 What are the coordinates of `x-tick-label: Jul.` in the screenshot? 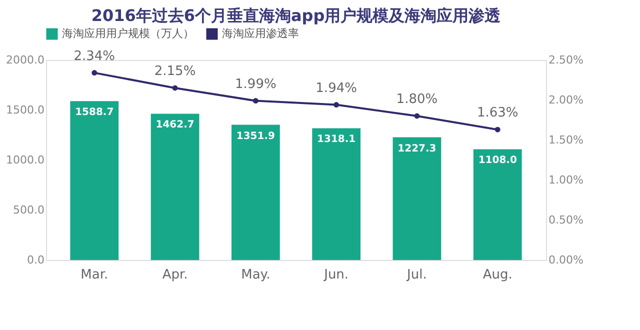 It's located at (416, 275).